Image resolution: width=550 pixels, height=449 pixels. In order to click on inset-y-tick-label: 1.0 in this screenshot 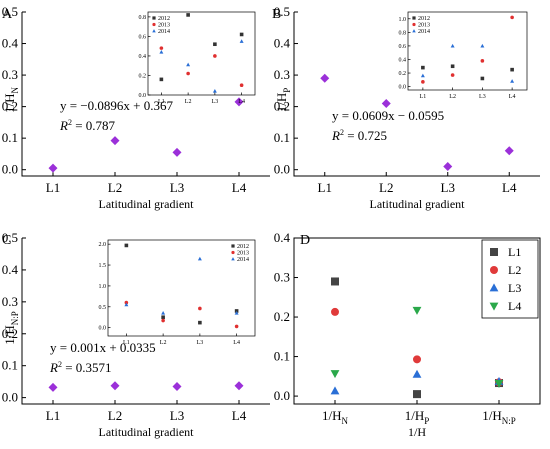, I will do `click(403, 20)`.